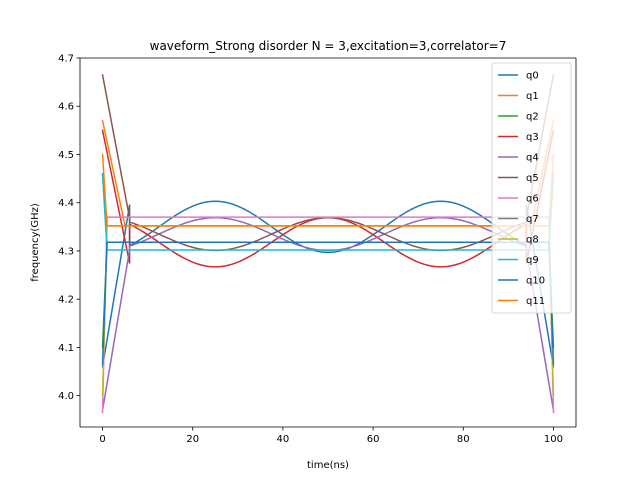  Describe the element at coordinates (66, 251) in the screenshot. I see `y-tick-label: 4.3` at that location.